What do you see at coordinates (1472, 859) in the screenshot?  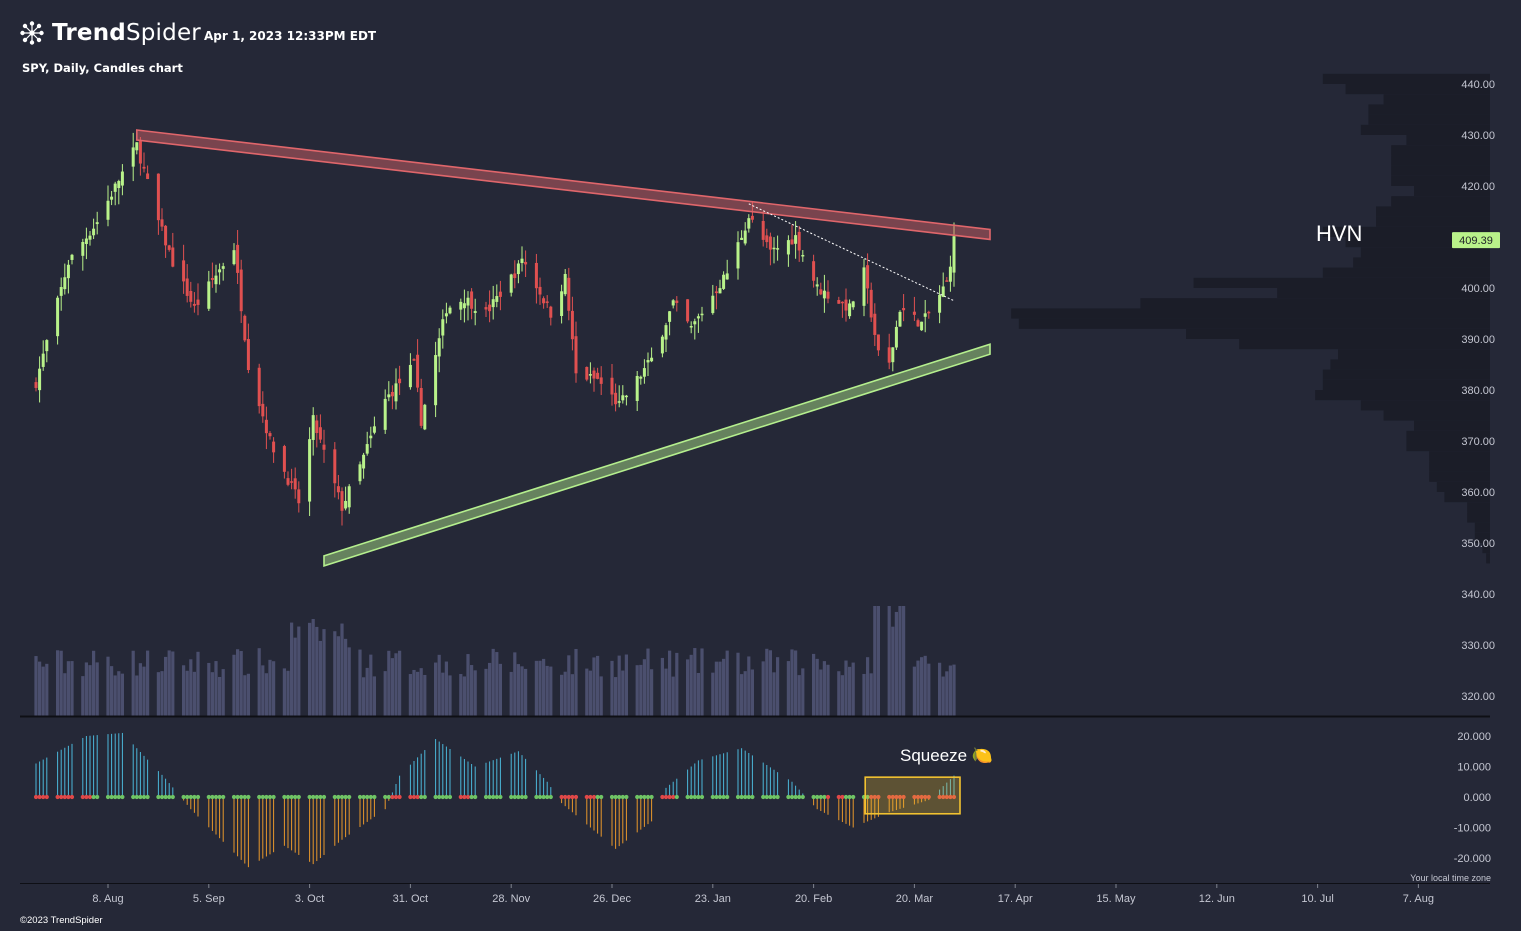 I see `indicator-tick-label: -20.000` at bounding box center [1472, 859].